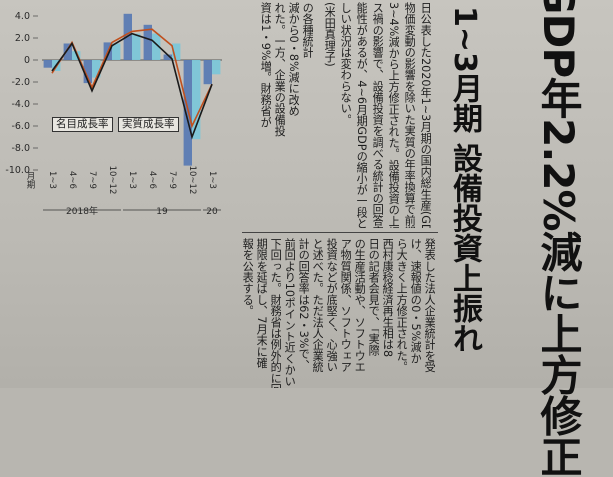 The width and height of the screenshot is (613, 477). I want to click on text-column: の各種統計, so click(308, 30).